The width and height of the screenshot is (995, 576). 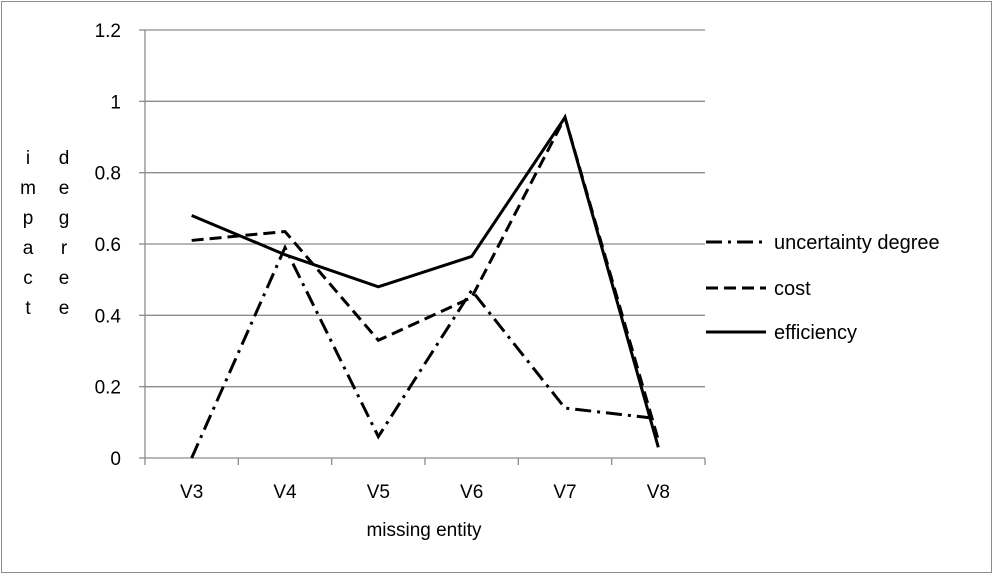 I want to click on legend-label: uncertainty degree, so click(x=857, y=243).